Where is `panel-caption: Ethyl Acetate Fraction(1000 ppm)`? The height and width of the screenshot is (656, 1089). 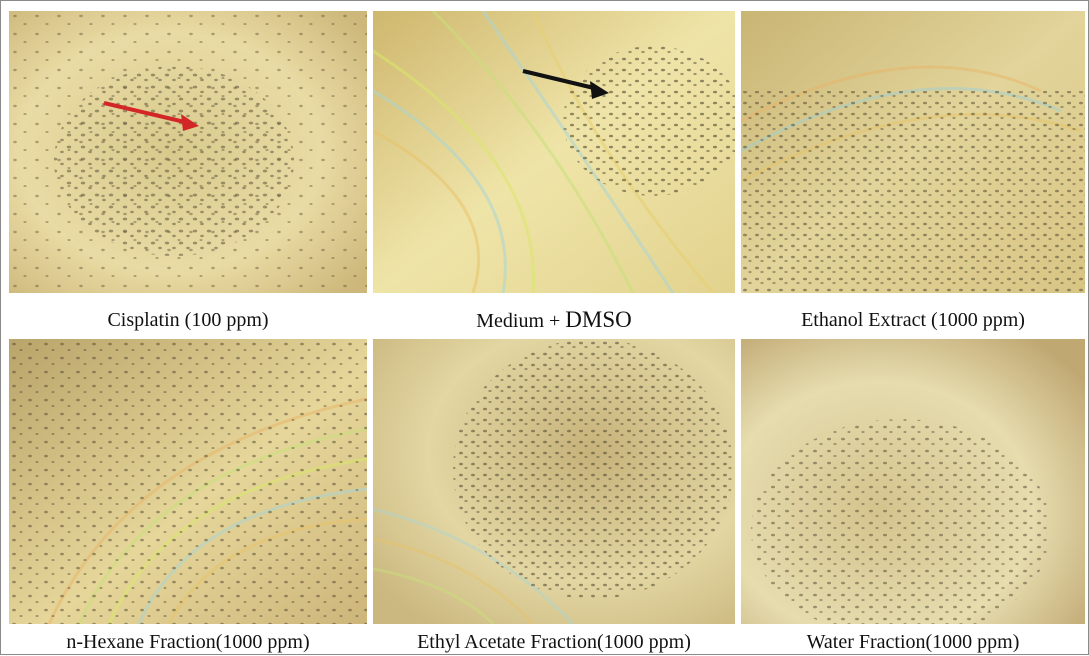 panel-caption: Ethyl Acetate Fraction(1000 ppm) is located at coordinates (554, 642).